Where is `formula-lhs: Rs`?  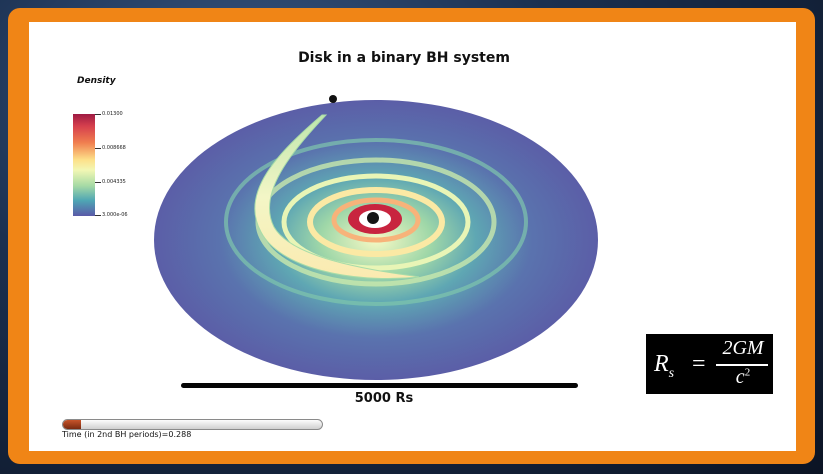
formula-lhs: Rs is located at coordinates (664, 366).